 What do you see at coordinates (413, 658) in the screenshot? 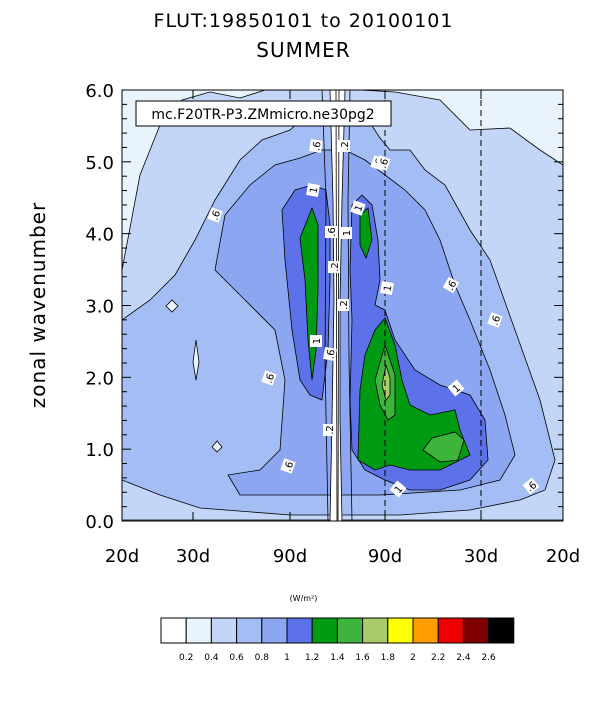
I see `colorbar-level-label: 2` at bounding box center [413, 658].